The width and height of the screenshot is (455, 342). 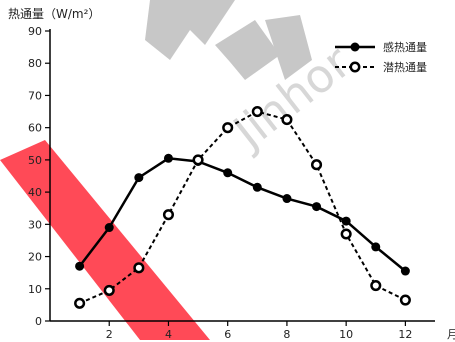 I want to click on y-tick-label: 80, so click(x=35, y=63).